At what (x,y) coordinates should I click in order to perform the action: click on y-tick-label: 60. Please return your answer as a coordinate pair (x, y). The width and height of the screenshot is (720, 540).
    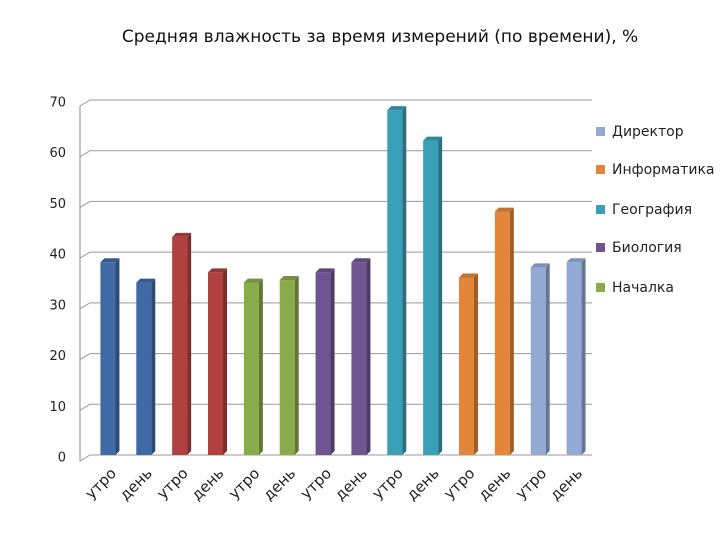
    Looking at the image, I should click on (57, 153).